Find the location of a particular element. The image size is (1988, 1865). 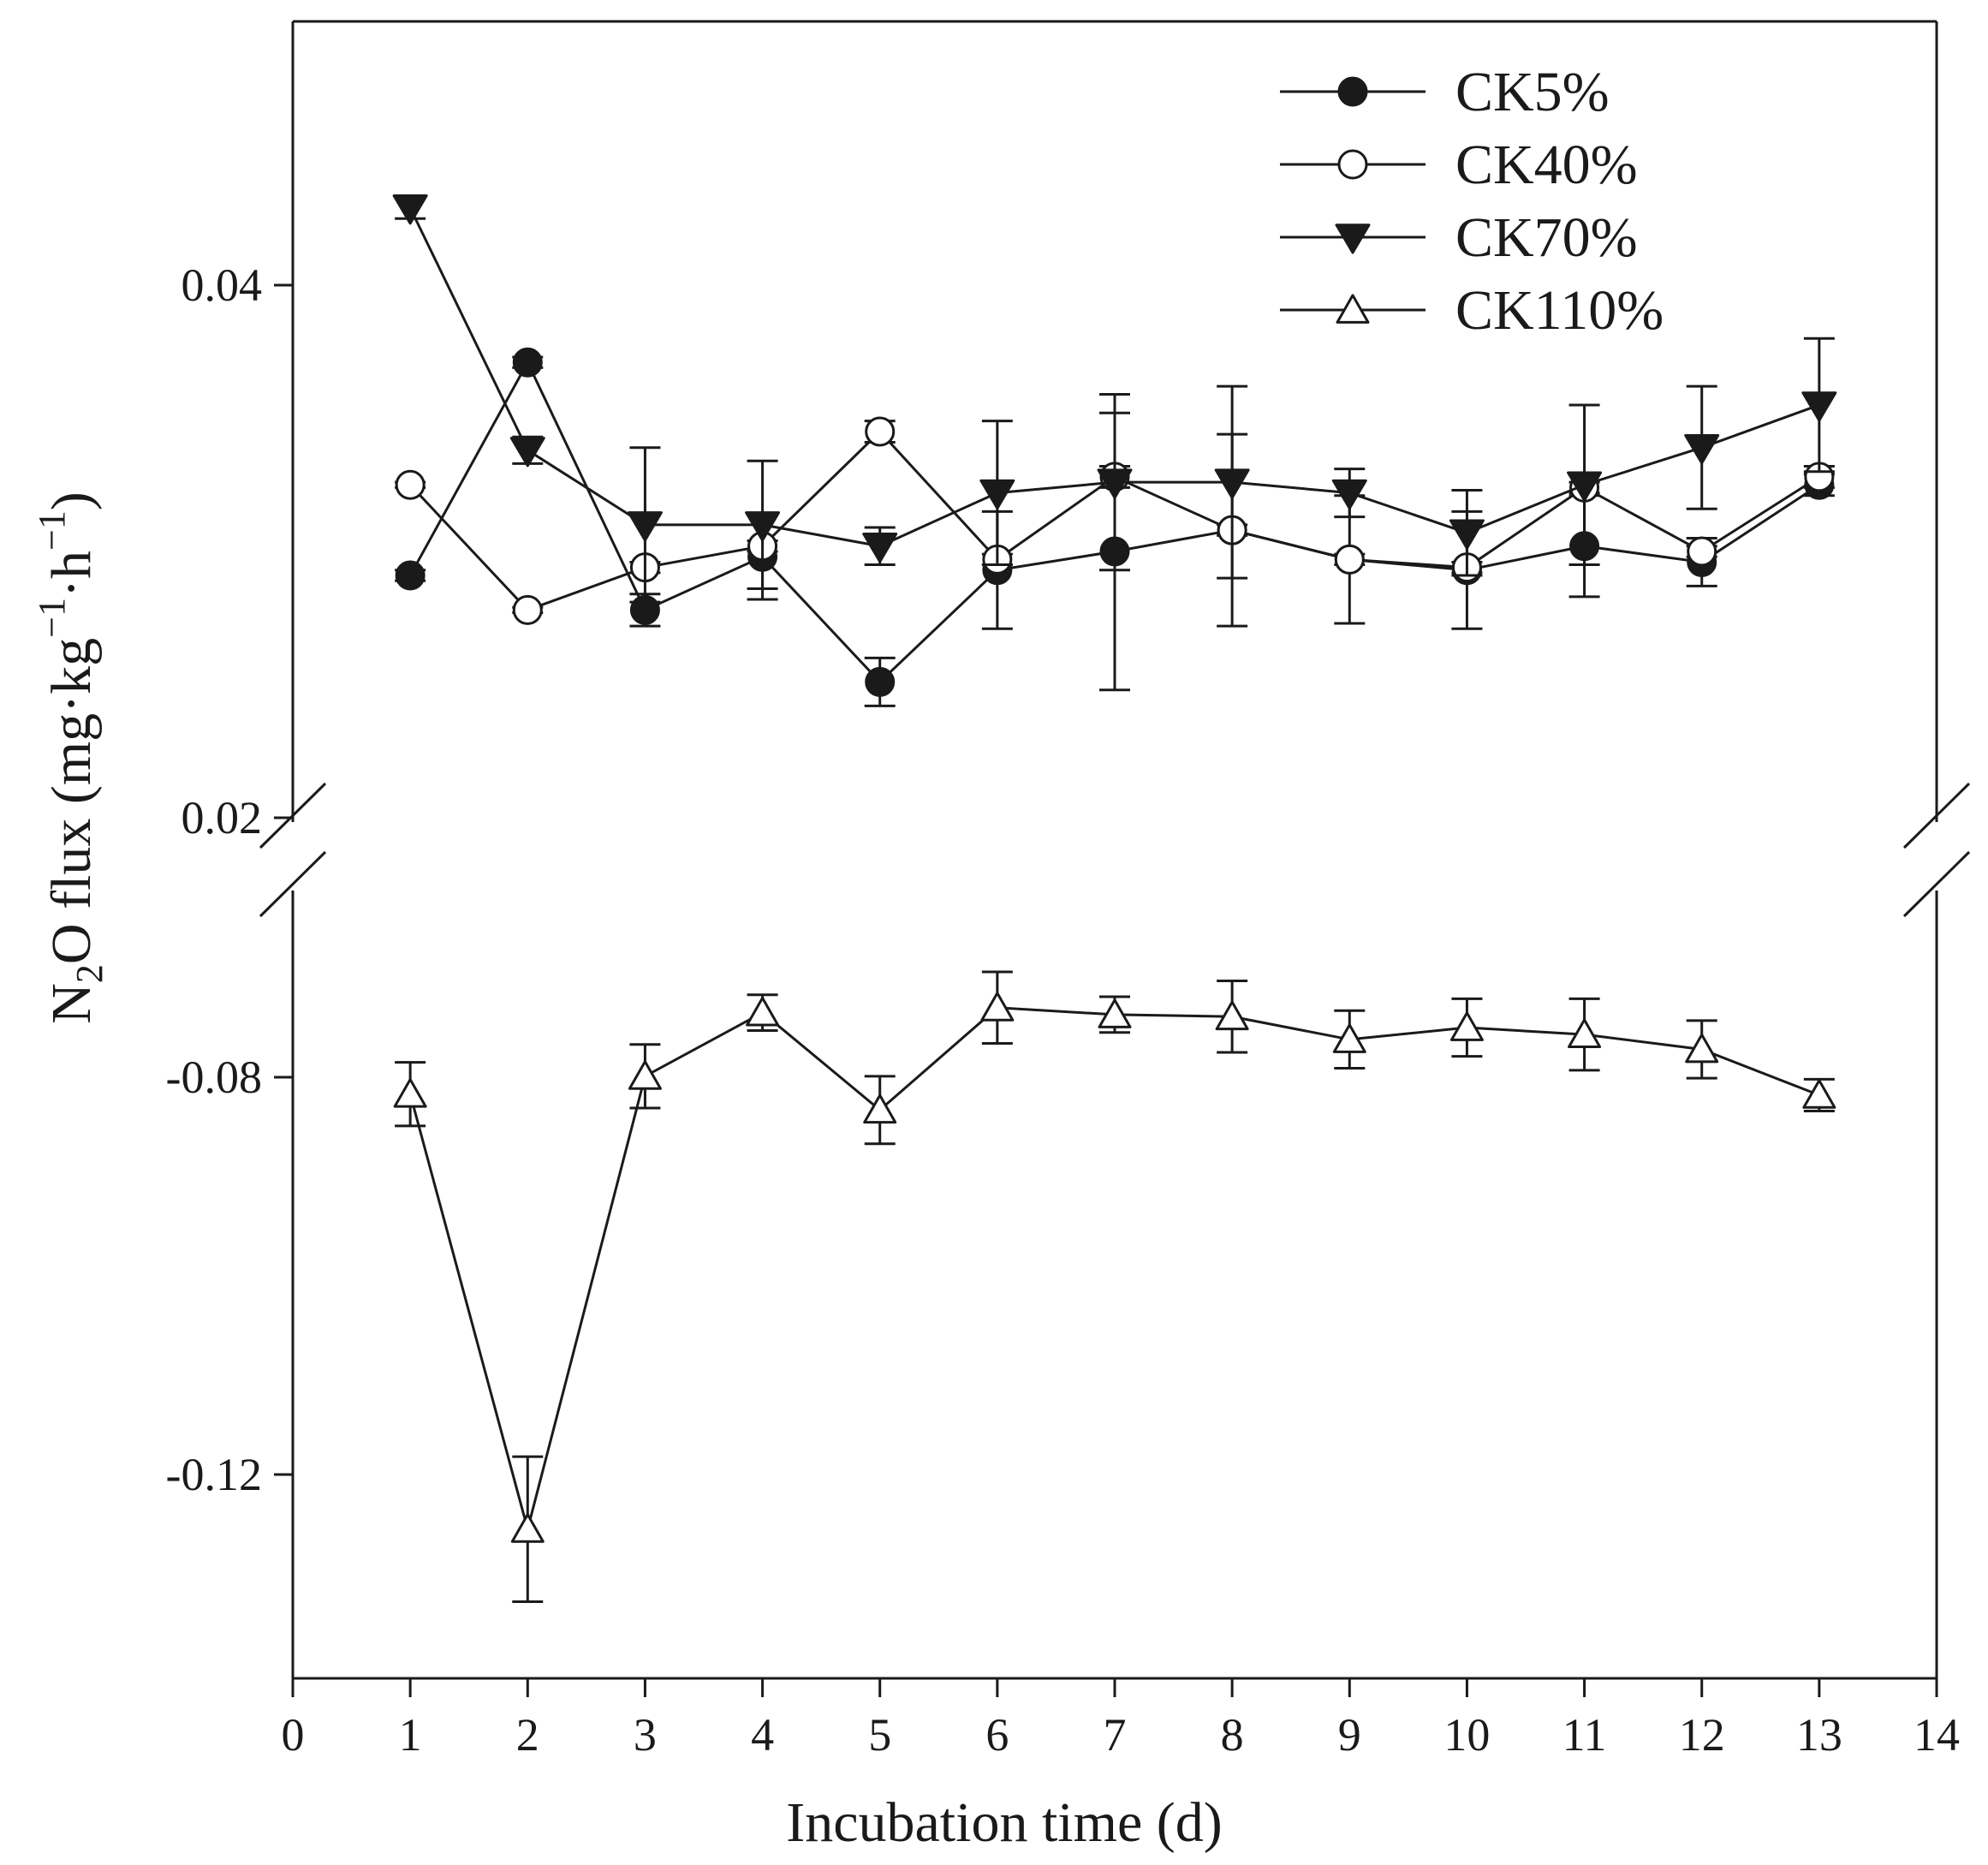

y-title-superscript-b: −1 is located at coordinates (52, 530).